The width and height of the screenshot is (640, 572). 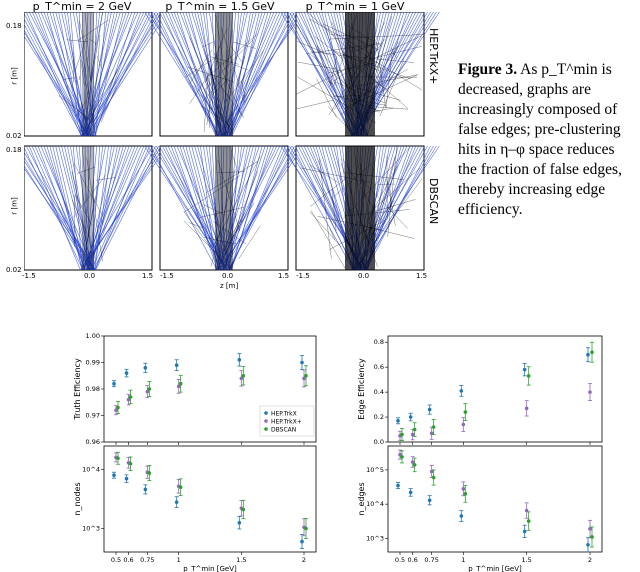 I want to click on ytick-bot-2: 0.02, so click(x=14, y=270).